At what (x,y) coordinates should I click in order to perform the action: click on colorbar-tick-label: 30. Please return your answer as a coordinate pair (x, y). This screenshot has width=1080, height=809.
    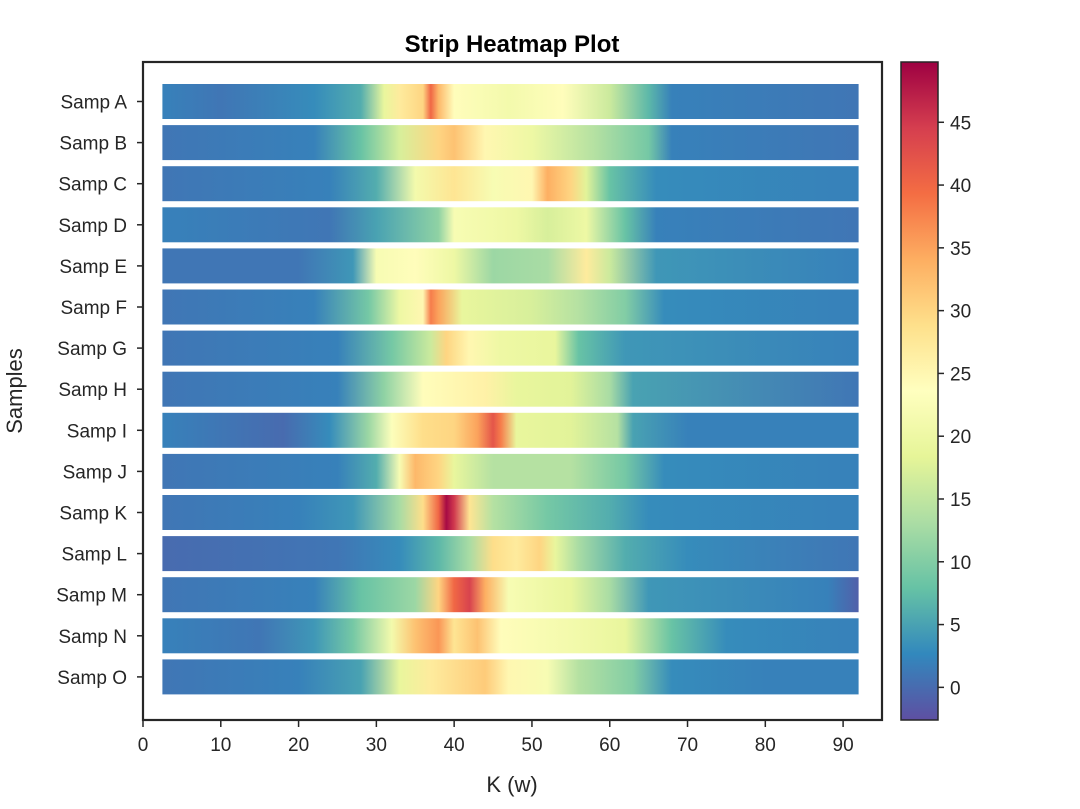
    Looking at the image, I should click on (960, 312).